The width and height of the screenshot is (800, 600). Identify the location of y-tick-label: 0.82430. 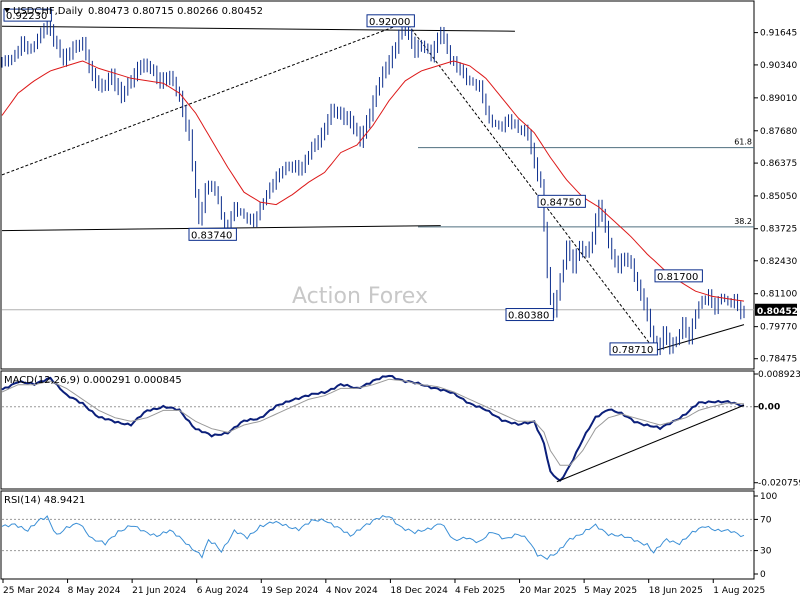
(778, 262).